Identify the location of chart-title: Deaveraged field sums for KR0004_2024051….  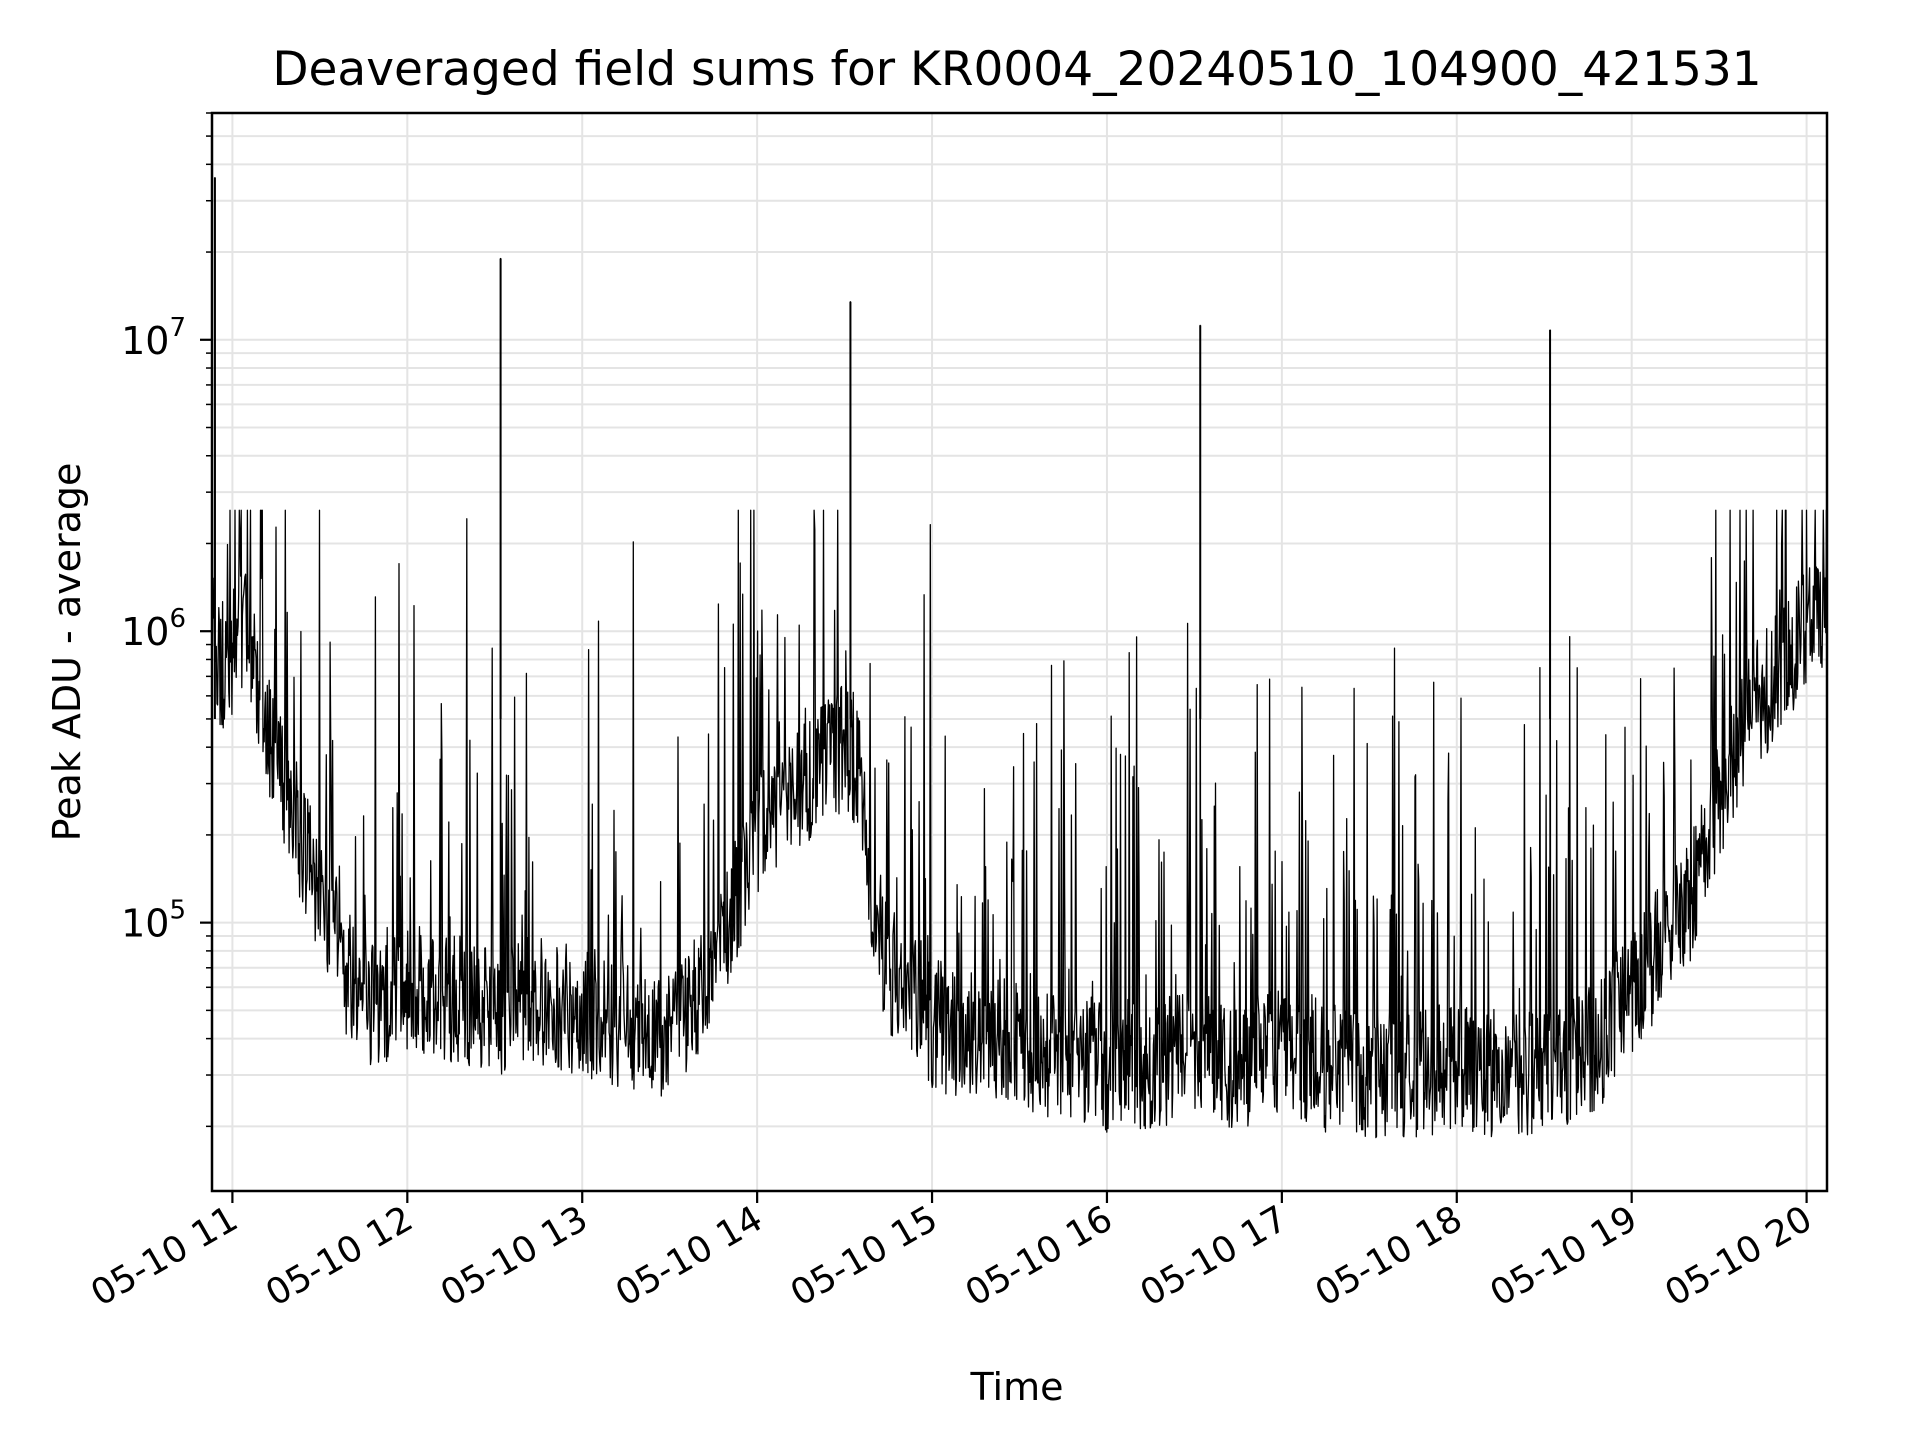
(1016, 69).